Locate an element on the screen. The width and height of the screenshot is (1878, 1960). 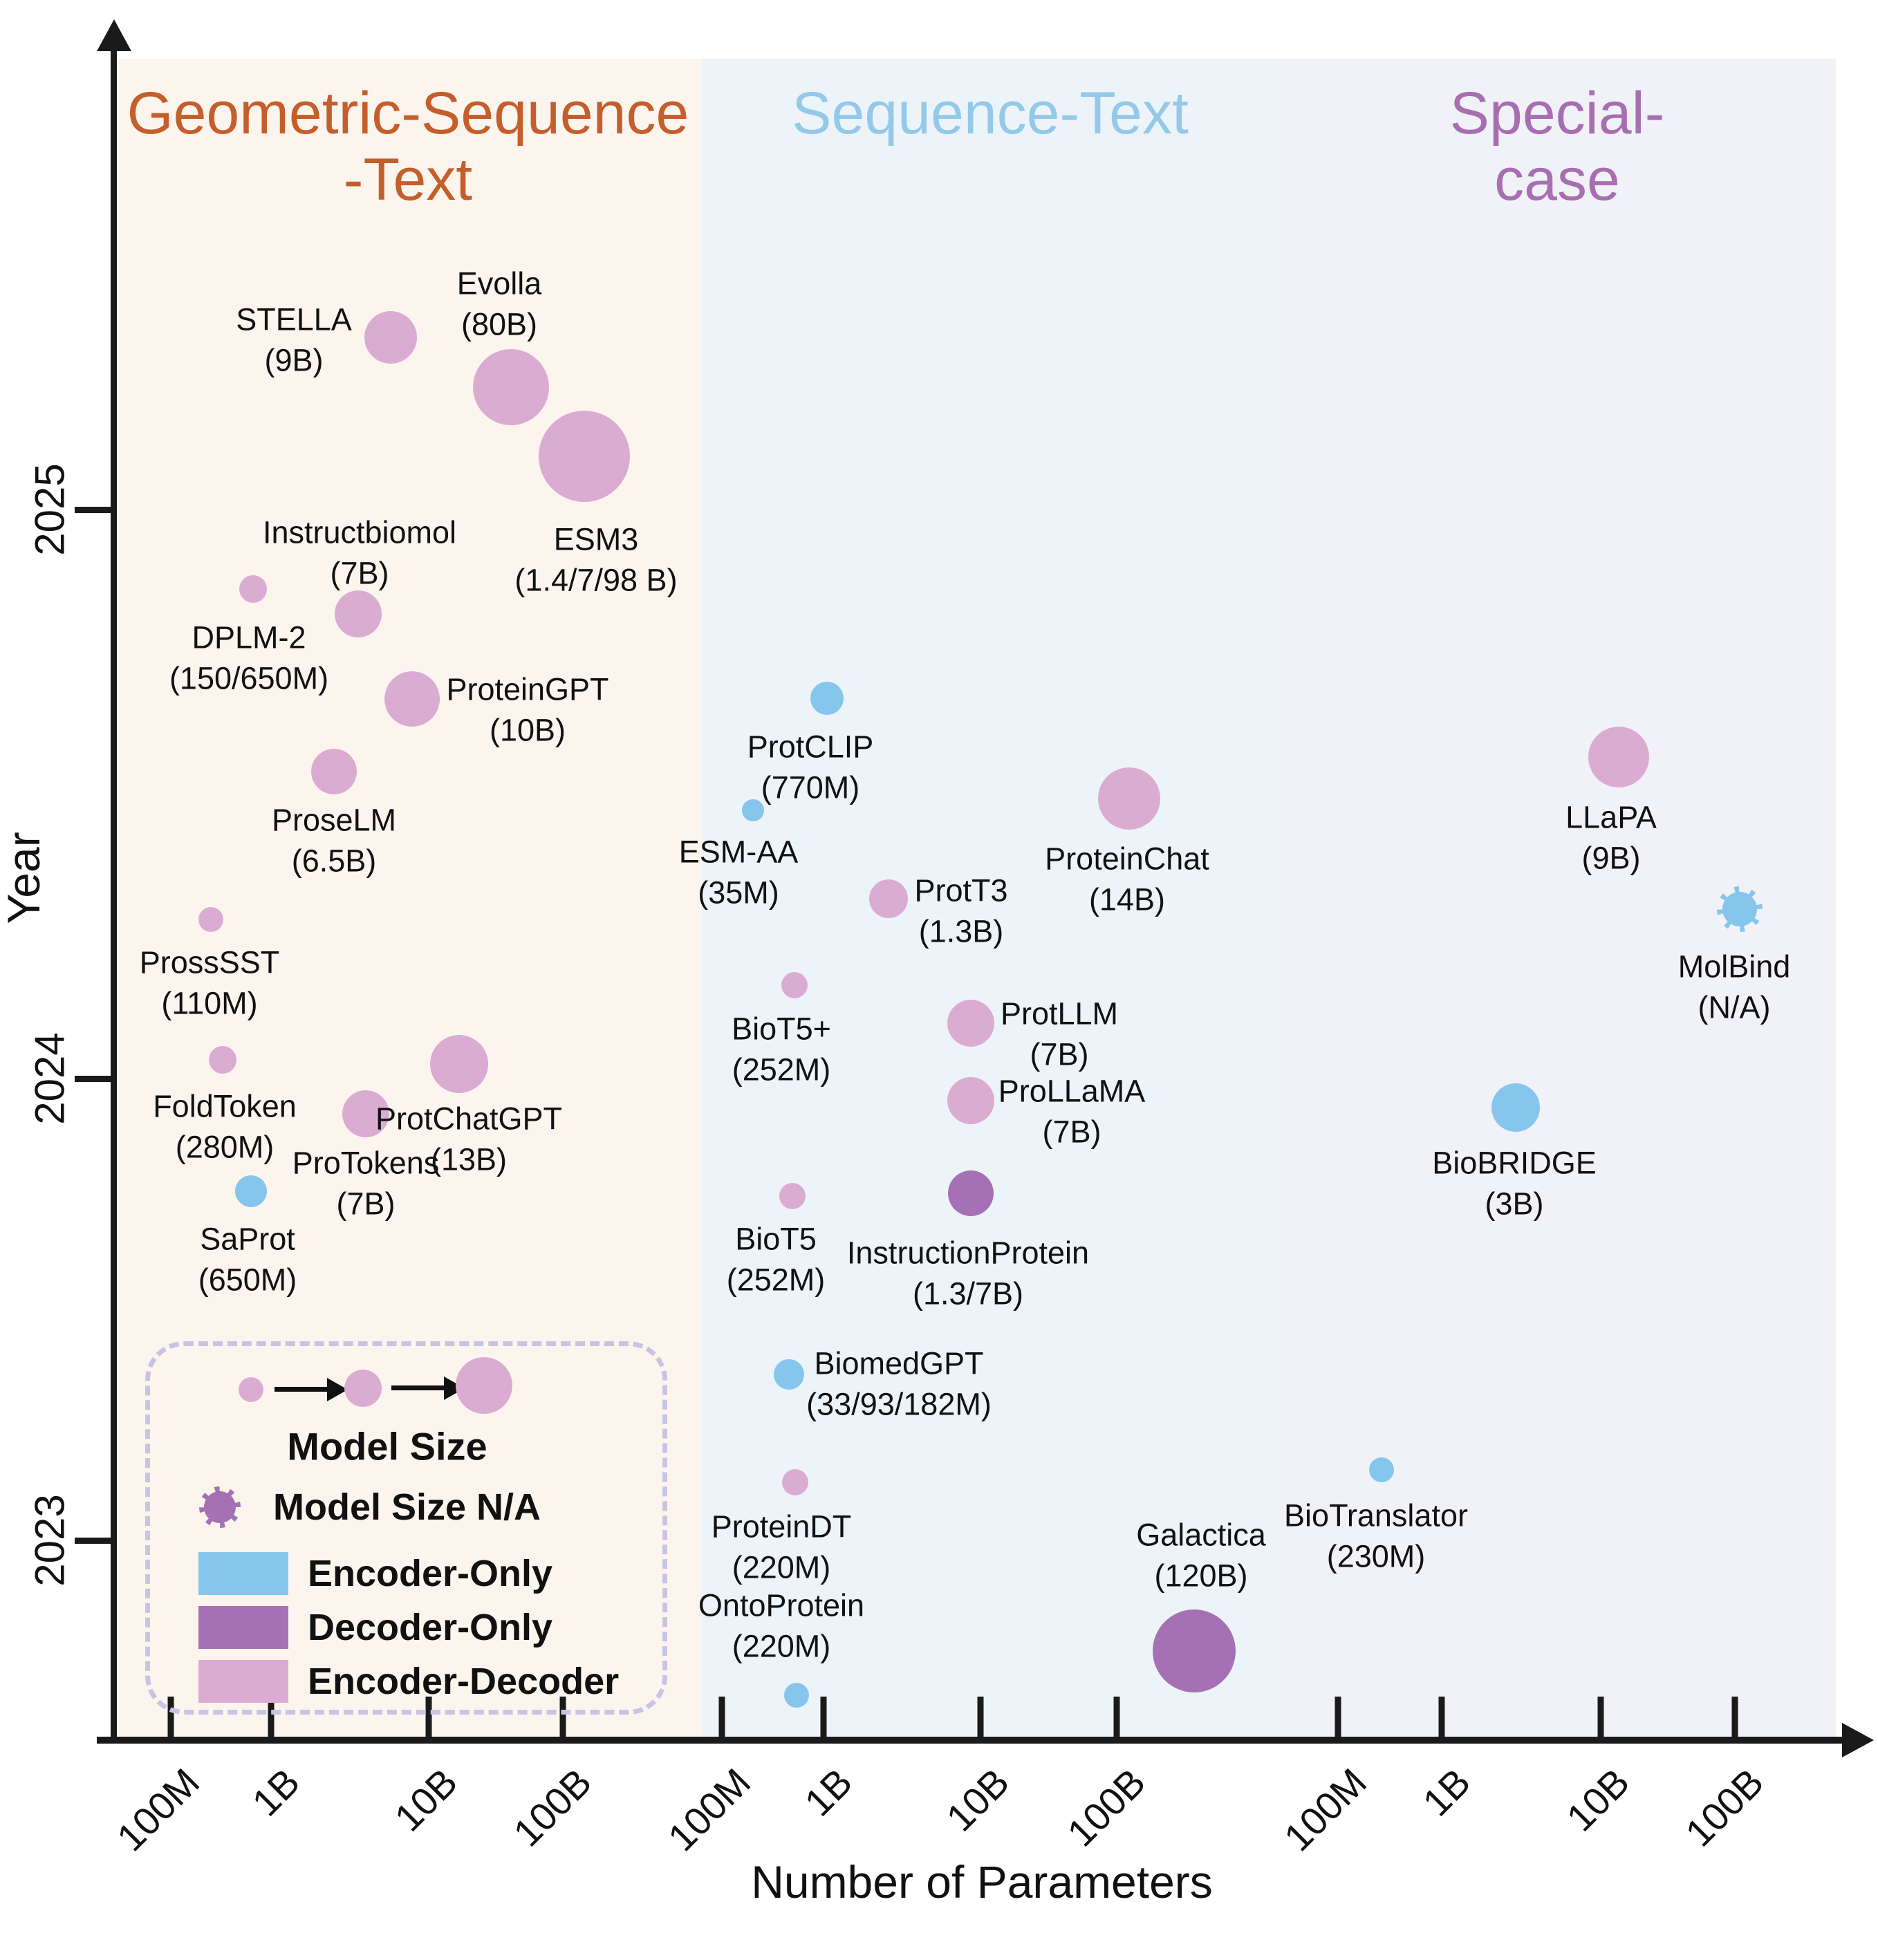
model-bubble-proteinchat is located at coordinates (1129, 798).